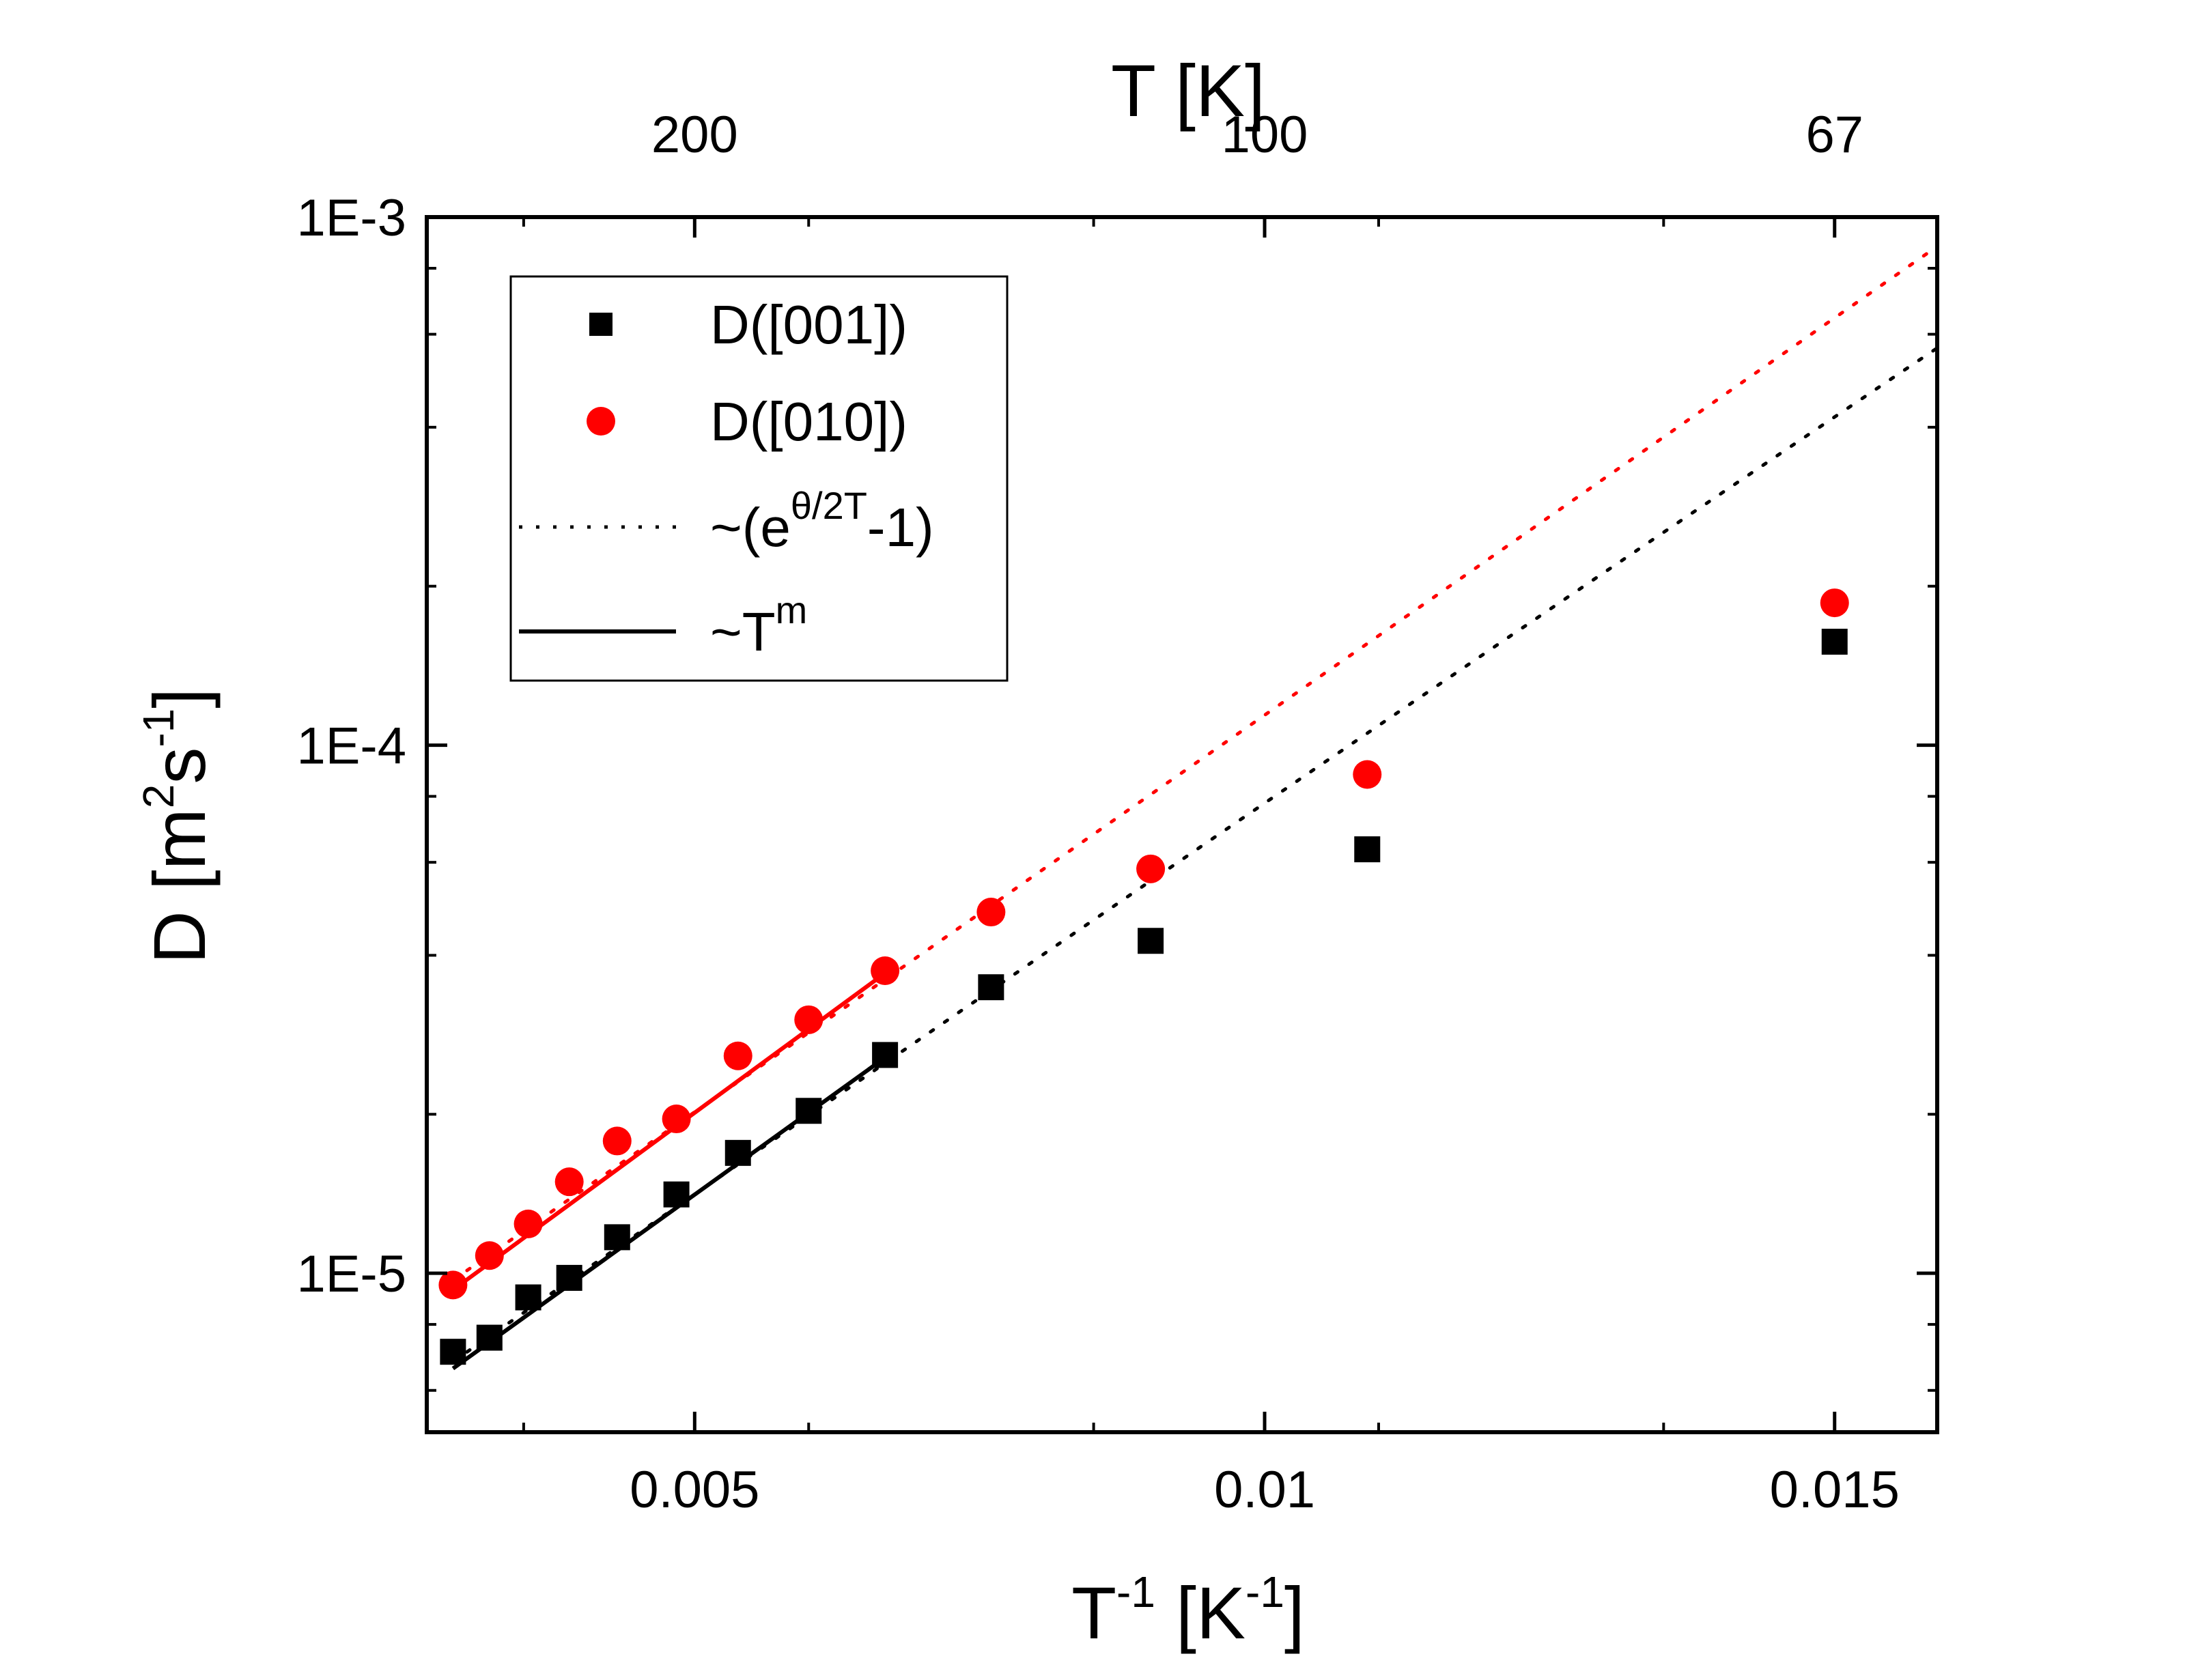 The width and height of the screenshot is (2196, 1680). I want to click on x-axis-title-end: ], so click(1294, 1612).